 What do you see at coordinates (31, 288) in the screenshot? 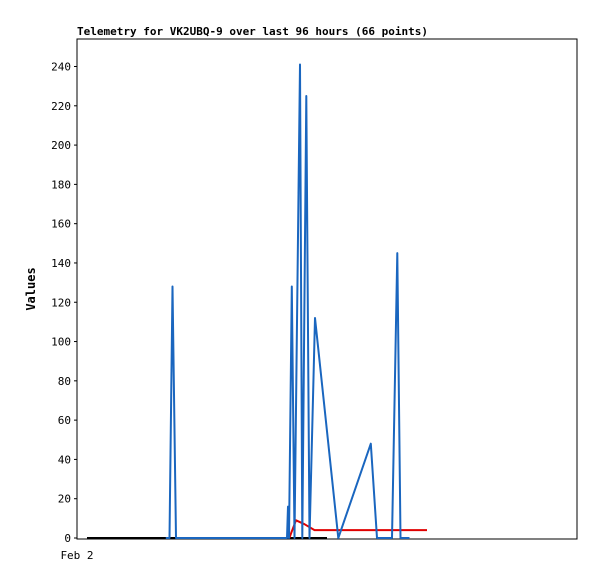
I see `y-axis-label: Values` at bounding box center [31, 288].